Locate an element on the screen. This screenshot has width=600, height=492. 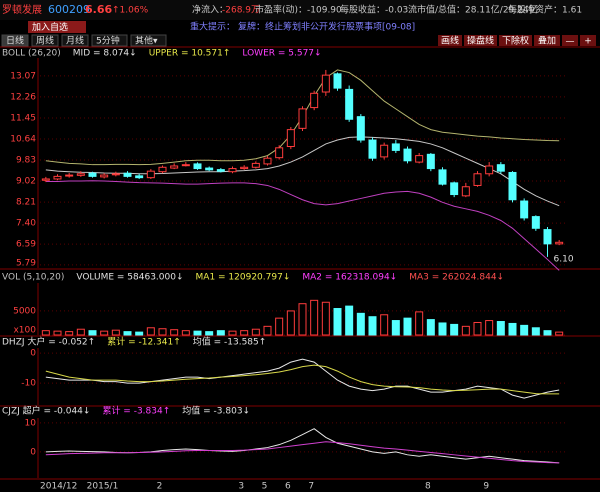
tool-button-label: 下除权 is located at coordinates (515, 41).